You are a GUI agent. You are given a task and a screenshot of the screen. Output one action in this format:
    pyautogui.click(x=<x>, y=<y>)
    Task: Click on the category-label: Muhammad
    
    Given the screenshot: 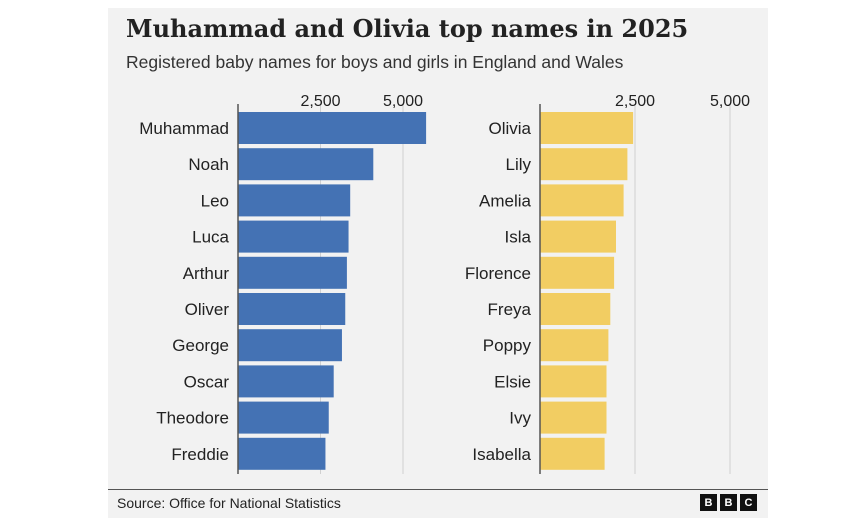 What is the action you would take?
    pyautogui.click(x=184, y=128)
    